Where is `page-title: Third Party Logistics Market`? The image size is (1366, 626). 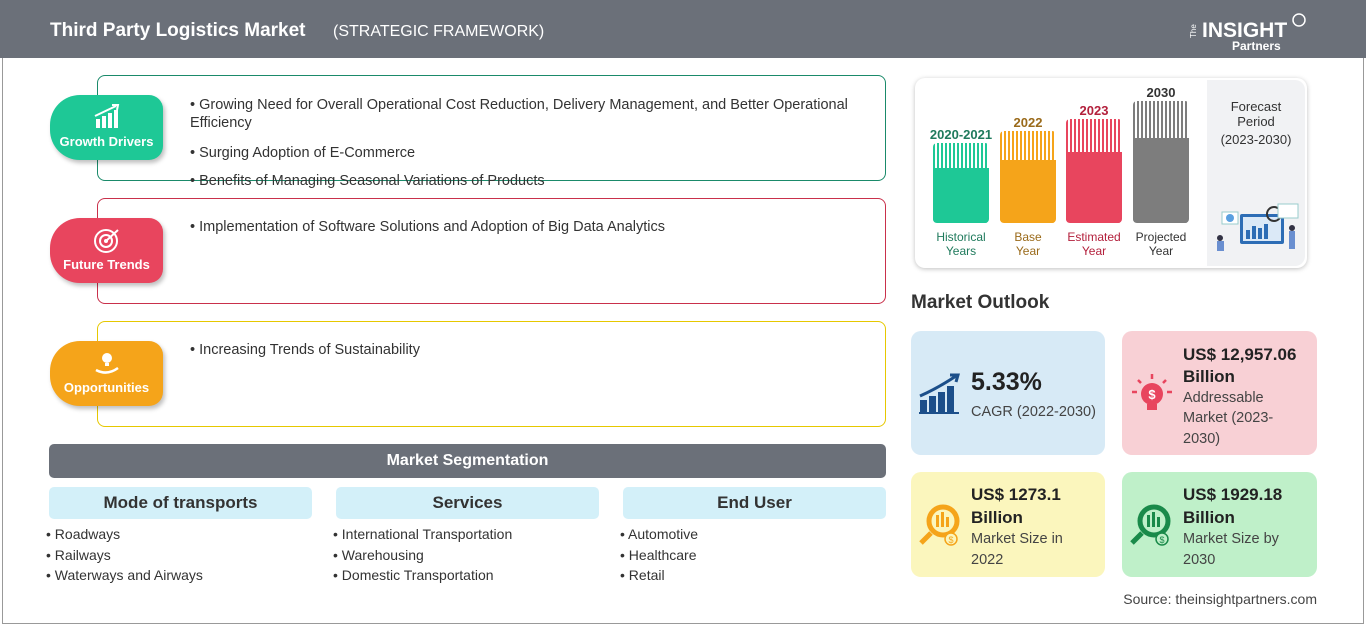 page-title: Third Party Logistics Market is located at coordinates (178, 30).